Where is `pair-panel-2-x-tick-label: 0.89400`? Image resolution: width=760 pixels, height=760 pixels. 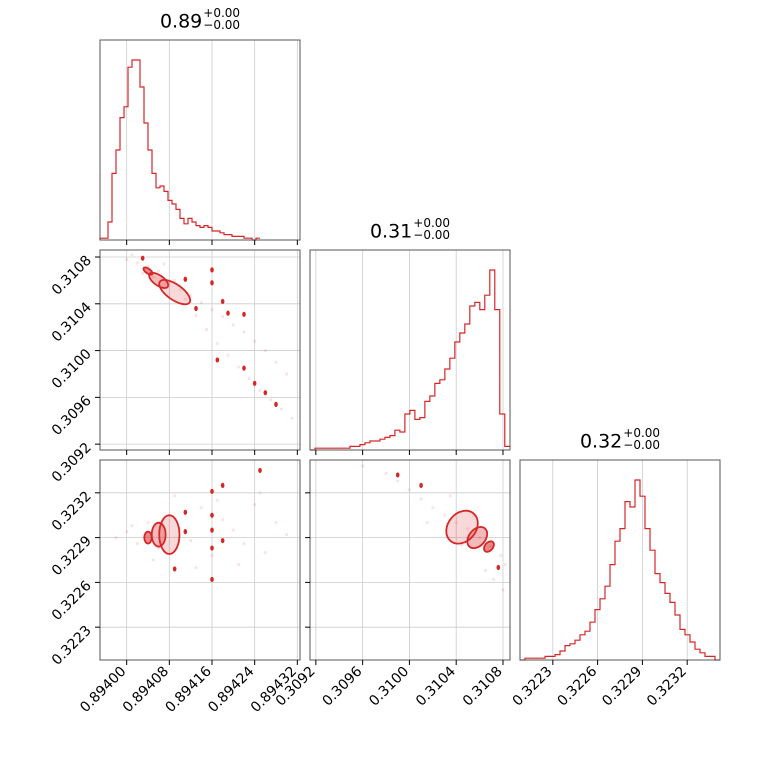 pair-panel-2-x-tick-label: 0.89400 is located at coordinates (103, 690).